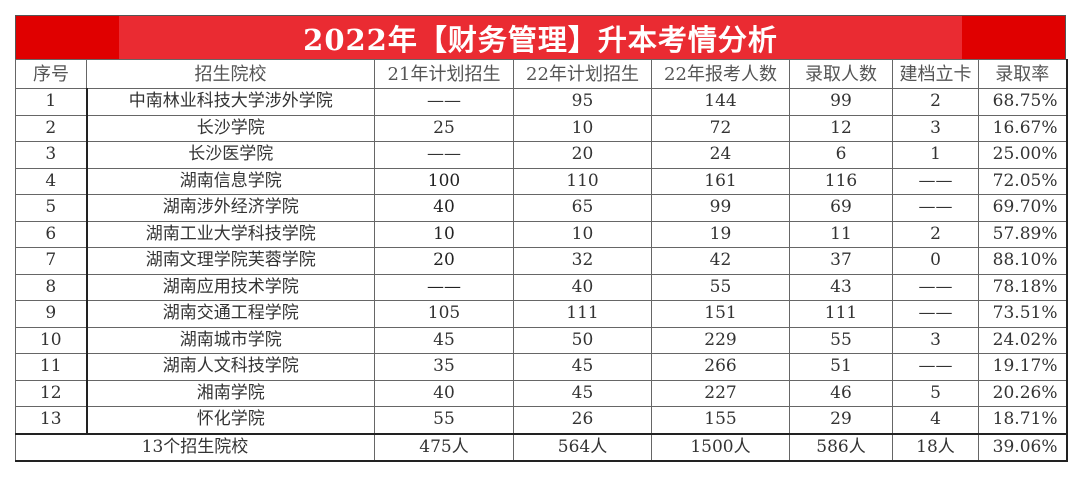 This screenshot has height=479, width=1080. What do you see at coordinates (582, 102) in the screenshot?
I see `cell-plan22: 95` at bounding box center [582, 102].